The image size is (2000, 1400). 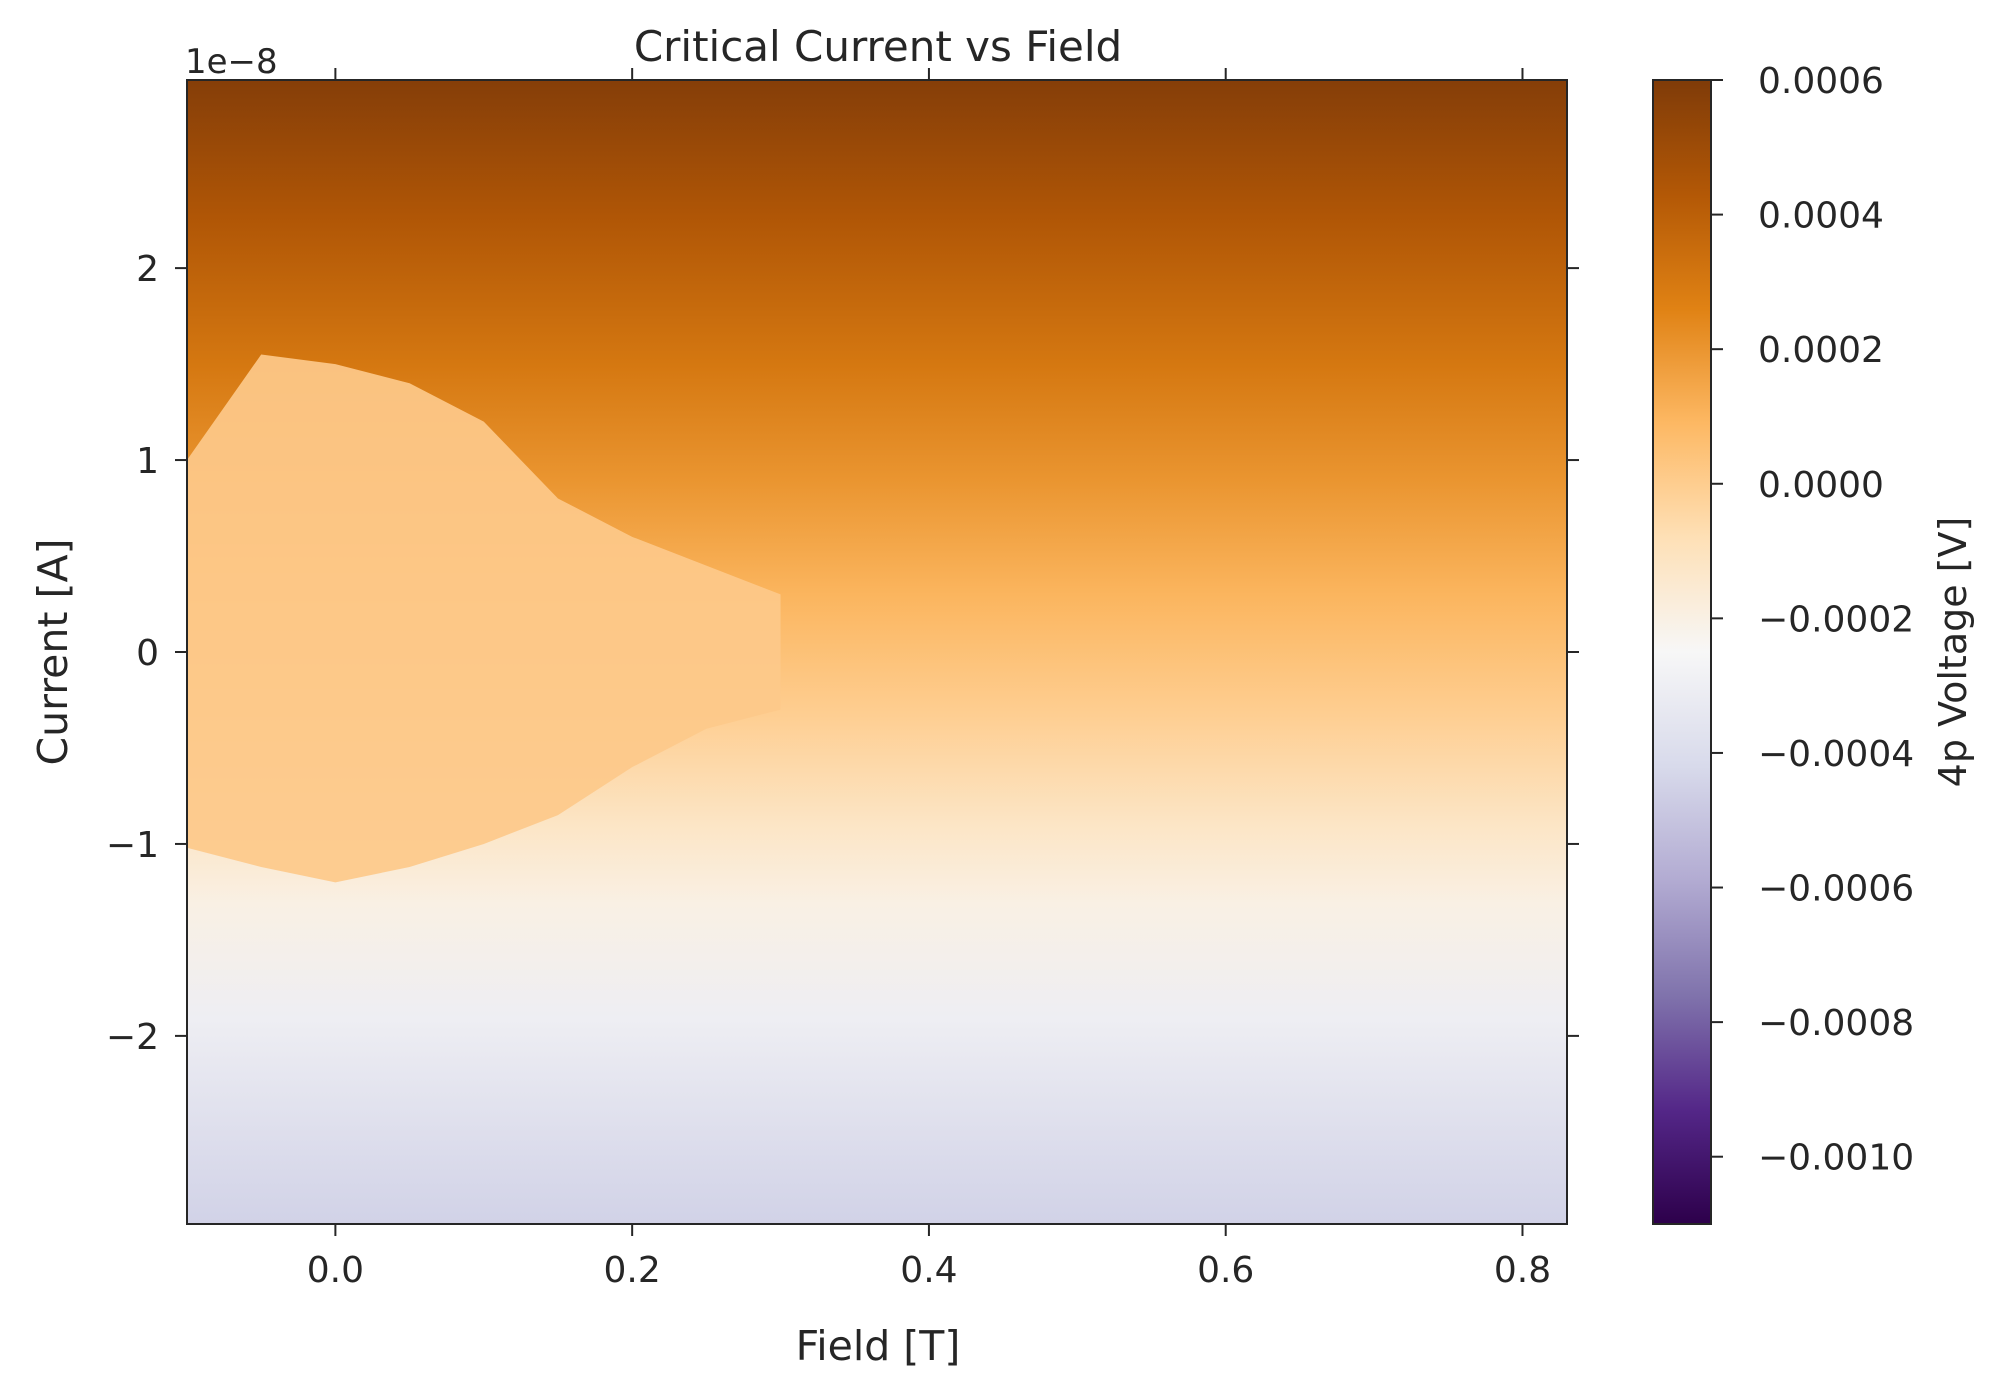 What do you see at coordinates (132, 1037) in the screenshot?
I see `y-tick-label: −2` at bounding box center [132, 1037].